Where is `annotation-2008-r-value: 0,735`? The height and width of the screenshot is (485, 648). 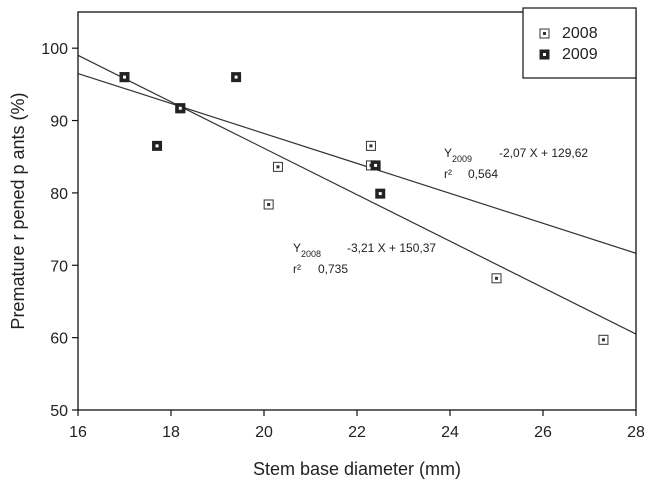
annotation-2008-r-value: 0,735 is located at coordinates (333, 269).